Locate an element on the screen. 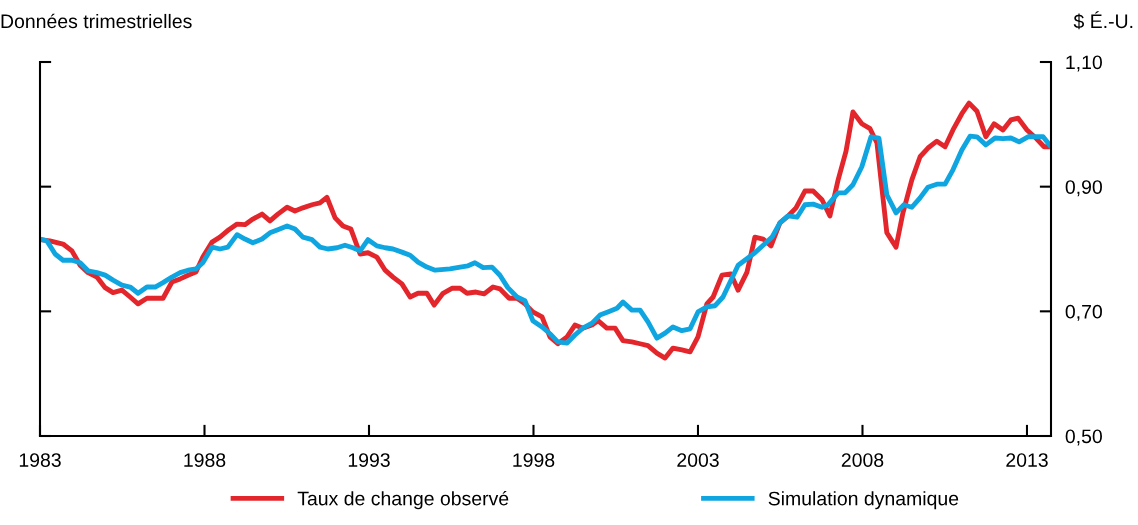 This screenshot has width=1138, height=525. y-axis-title: $ É.-U. is located at coordinates (1103, 20).